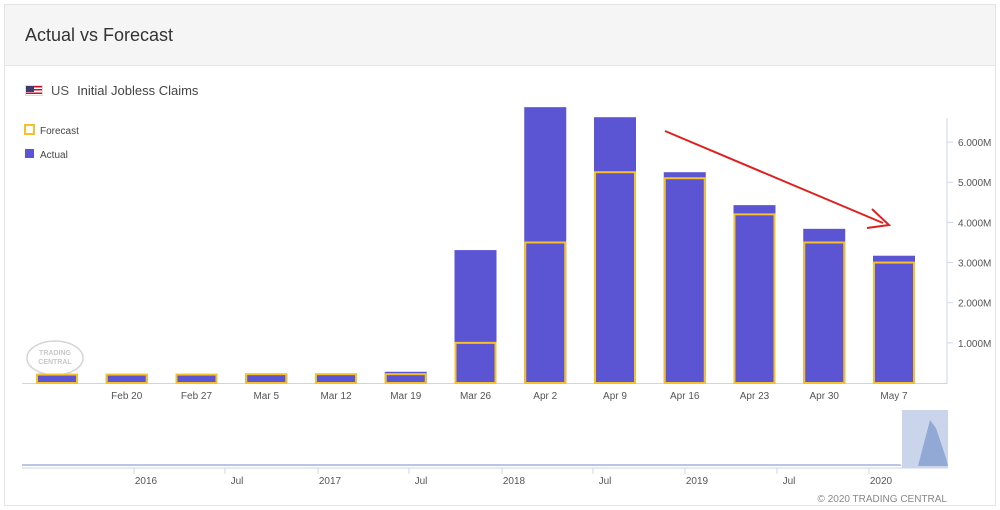  What do you see at coordinates (330, 481) in the screenshot?
I see `navigator-tick-label: 2017` at bounding box center [330, 481].